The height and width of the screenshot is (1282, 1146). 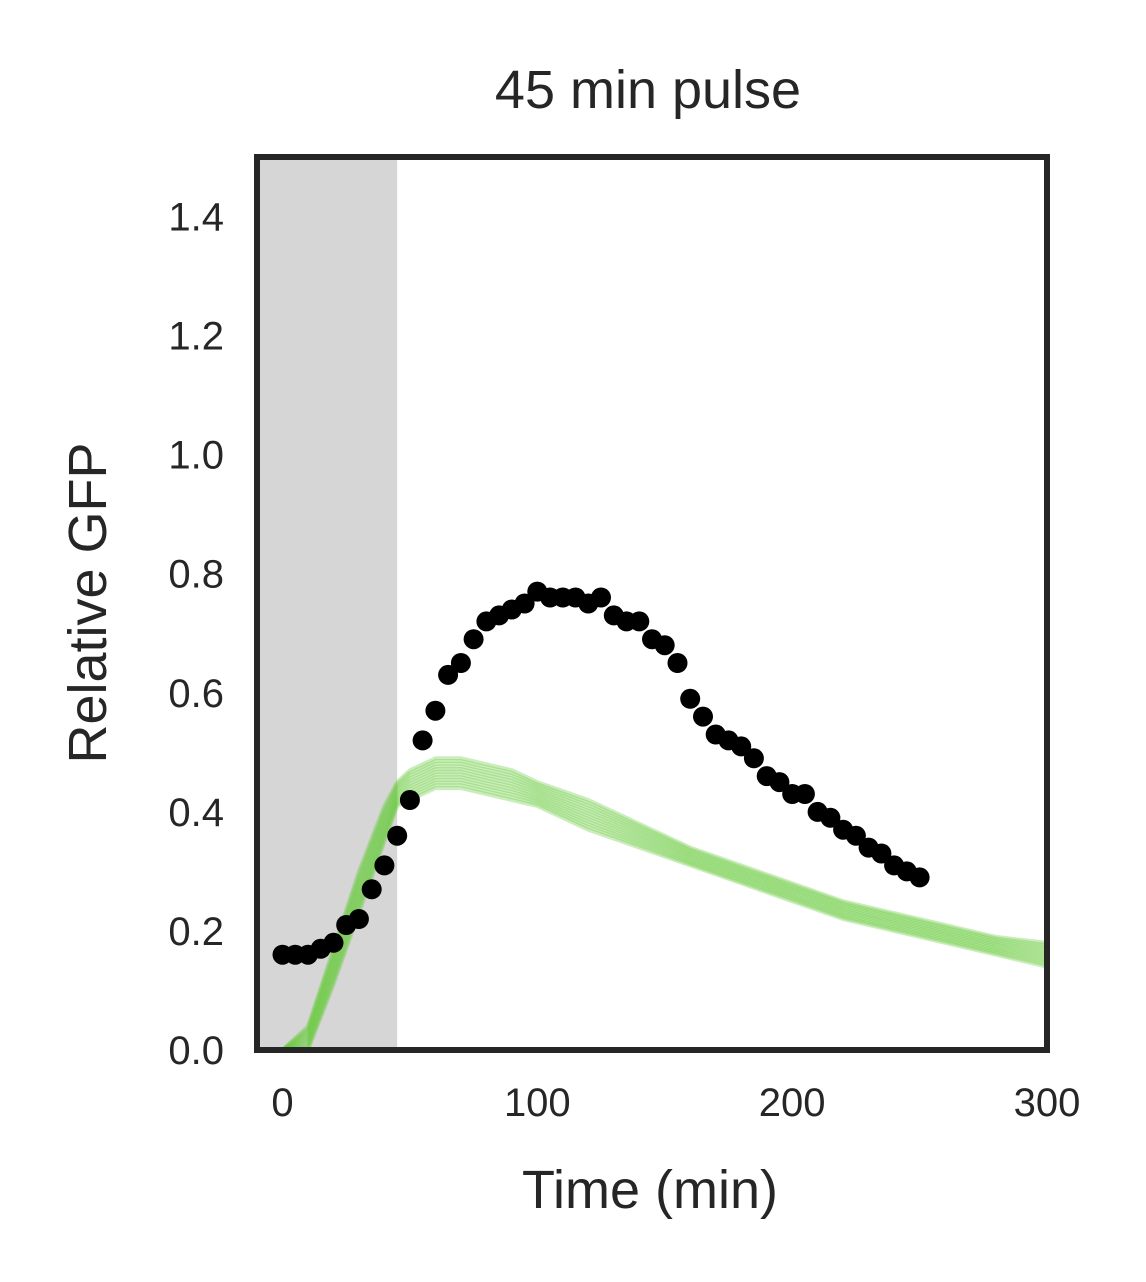 I want to click on x-tick-label: 0, so click(x=282, y=1103).